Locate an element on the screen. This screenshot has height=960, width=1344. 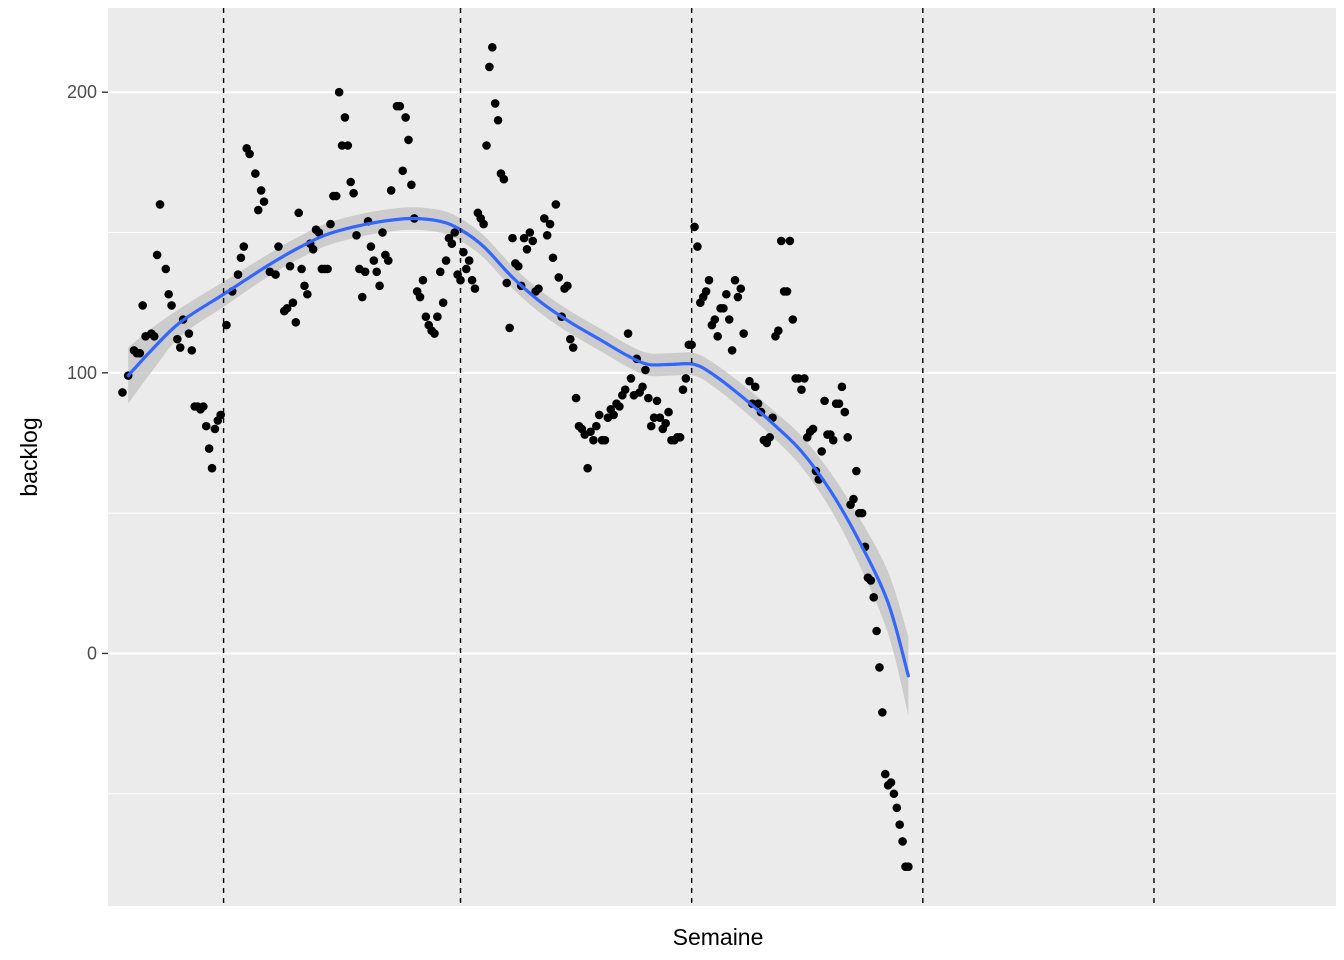
y-axis-ticks: 0 100 200 is located at coordinates (87, 372).